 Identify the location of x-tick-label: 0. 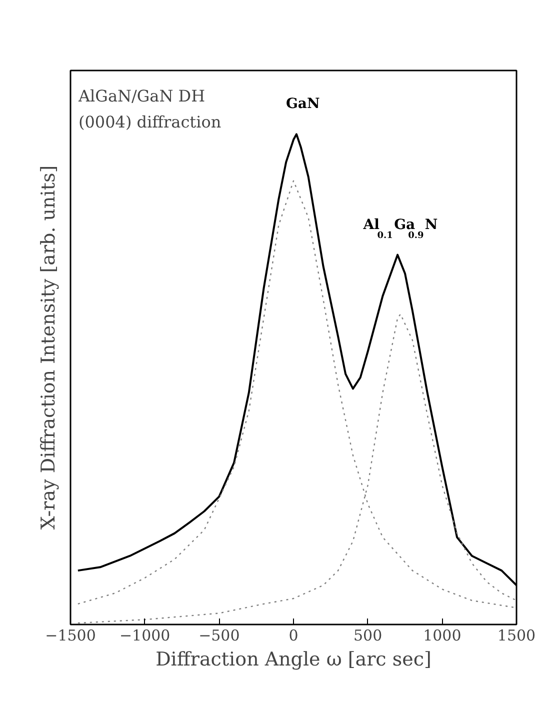
(293, 635).